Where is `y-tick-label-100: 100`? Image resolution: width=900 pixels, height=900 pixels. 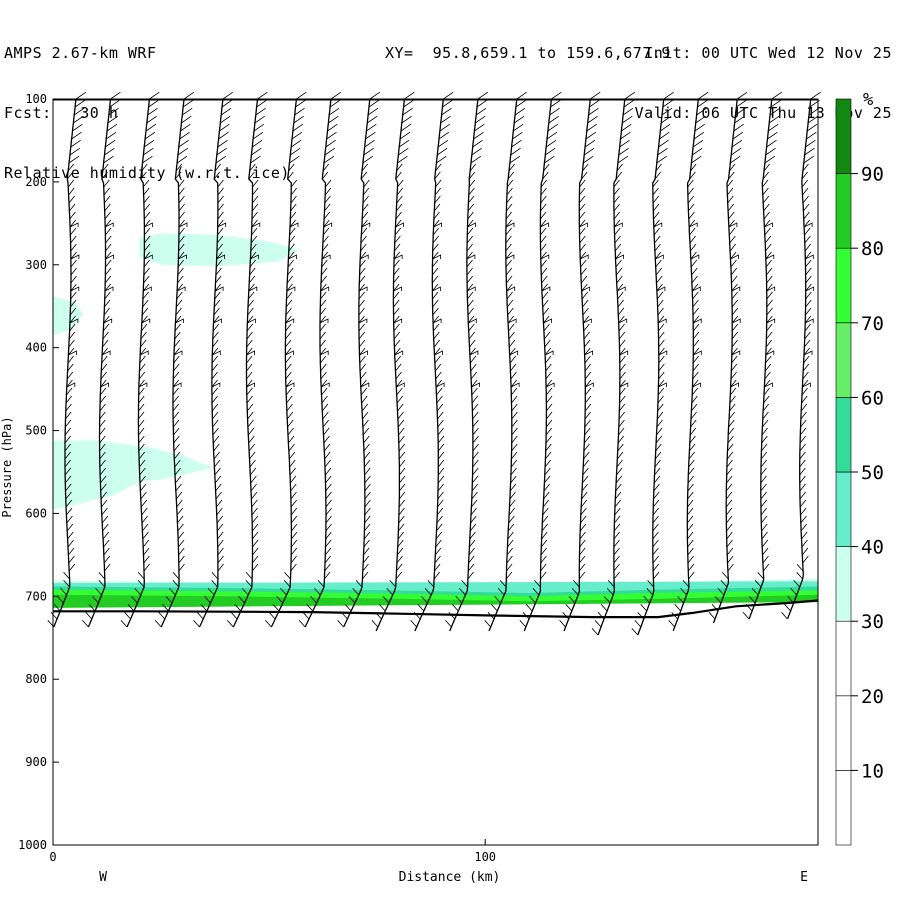
y-tick-label-100: 100 is located at coordinates (36, 99).